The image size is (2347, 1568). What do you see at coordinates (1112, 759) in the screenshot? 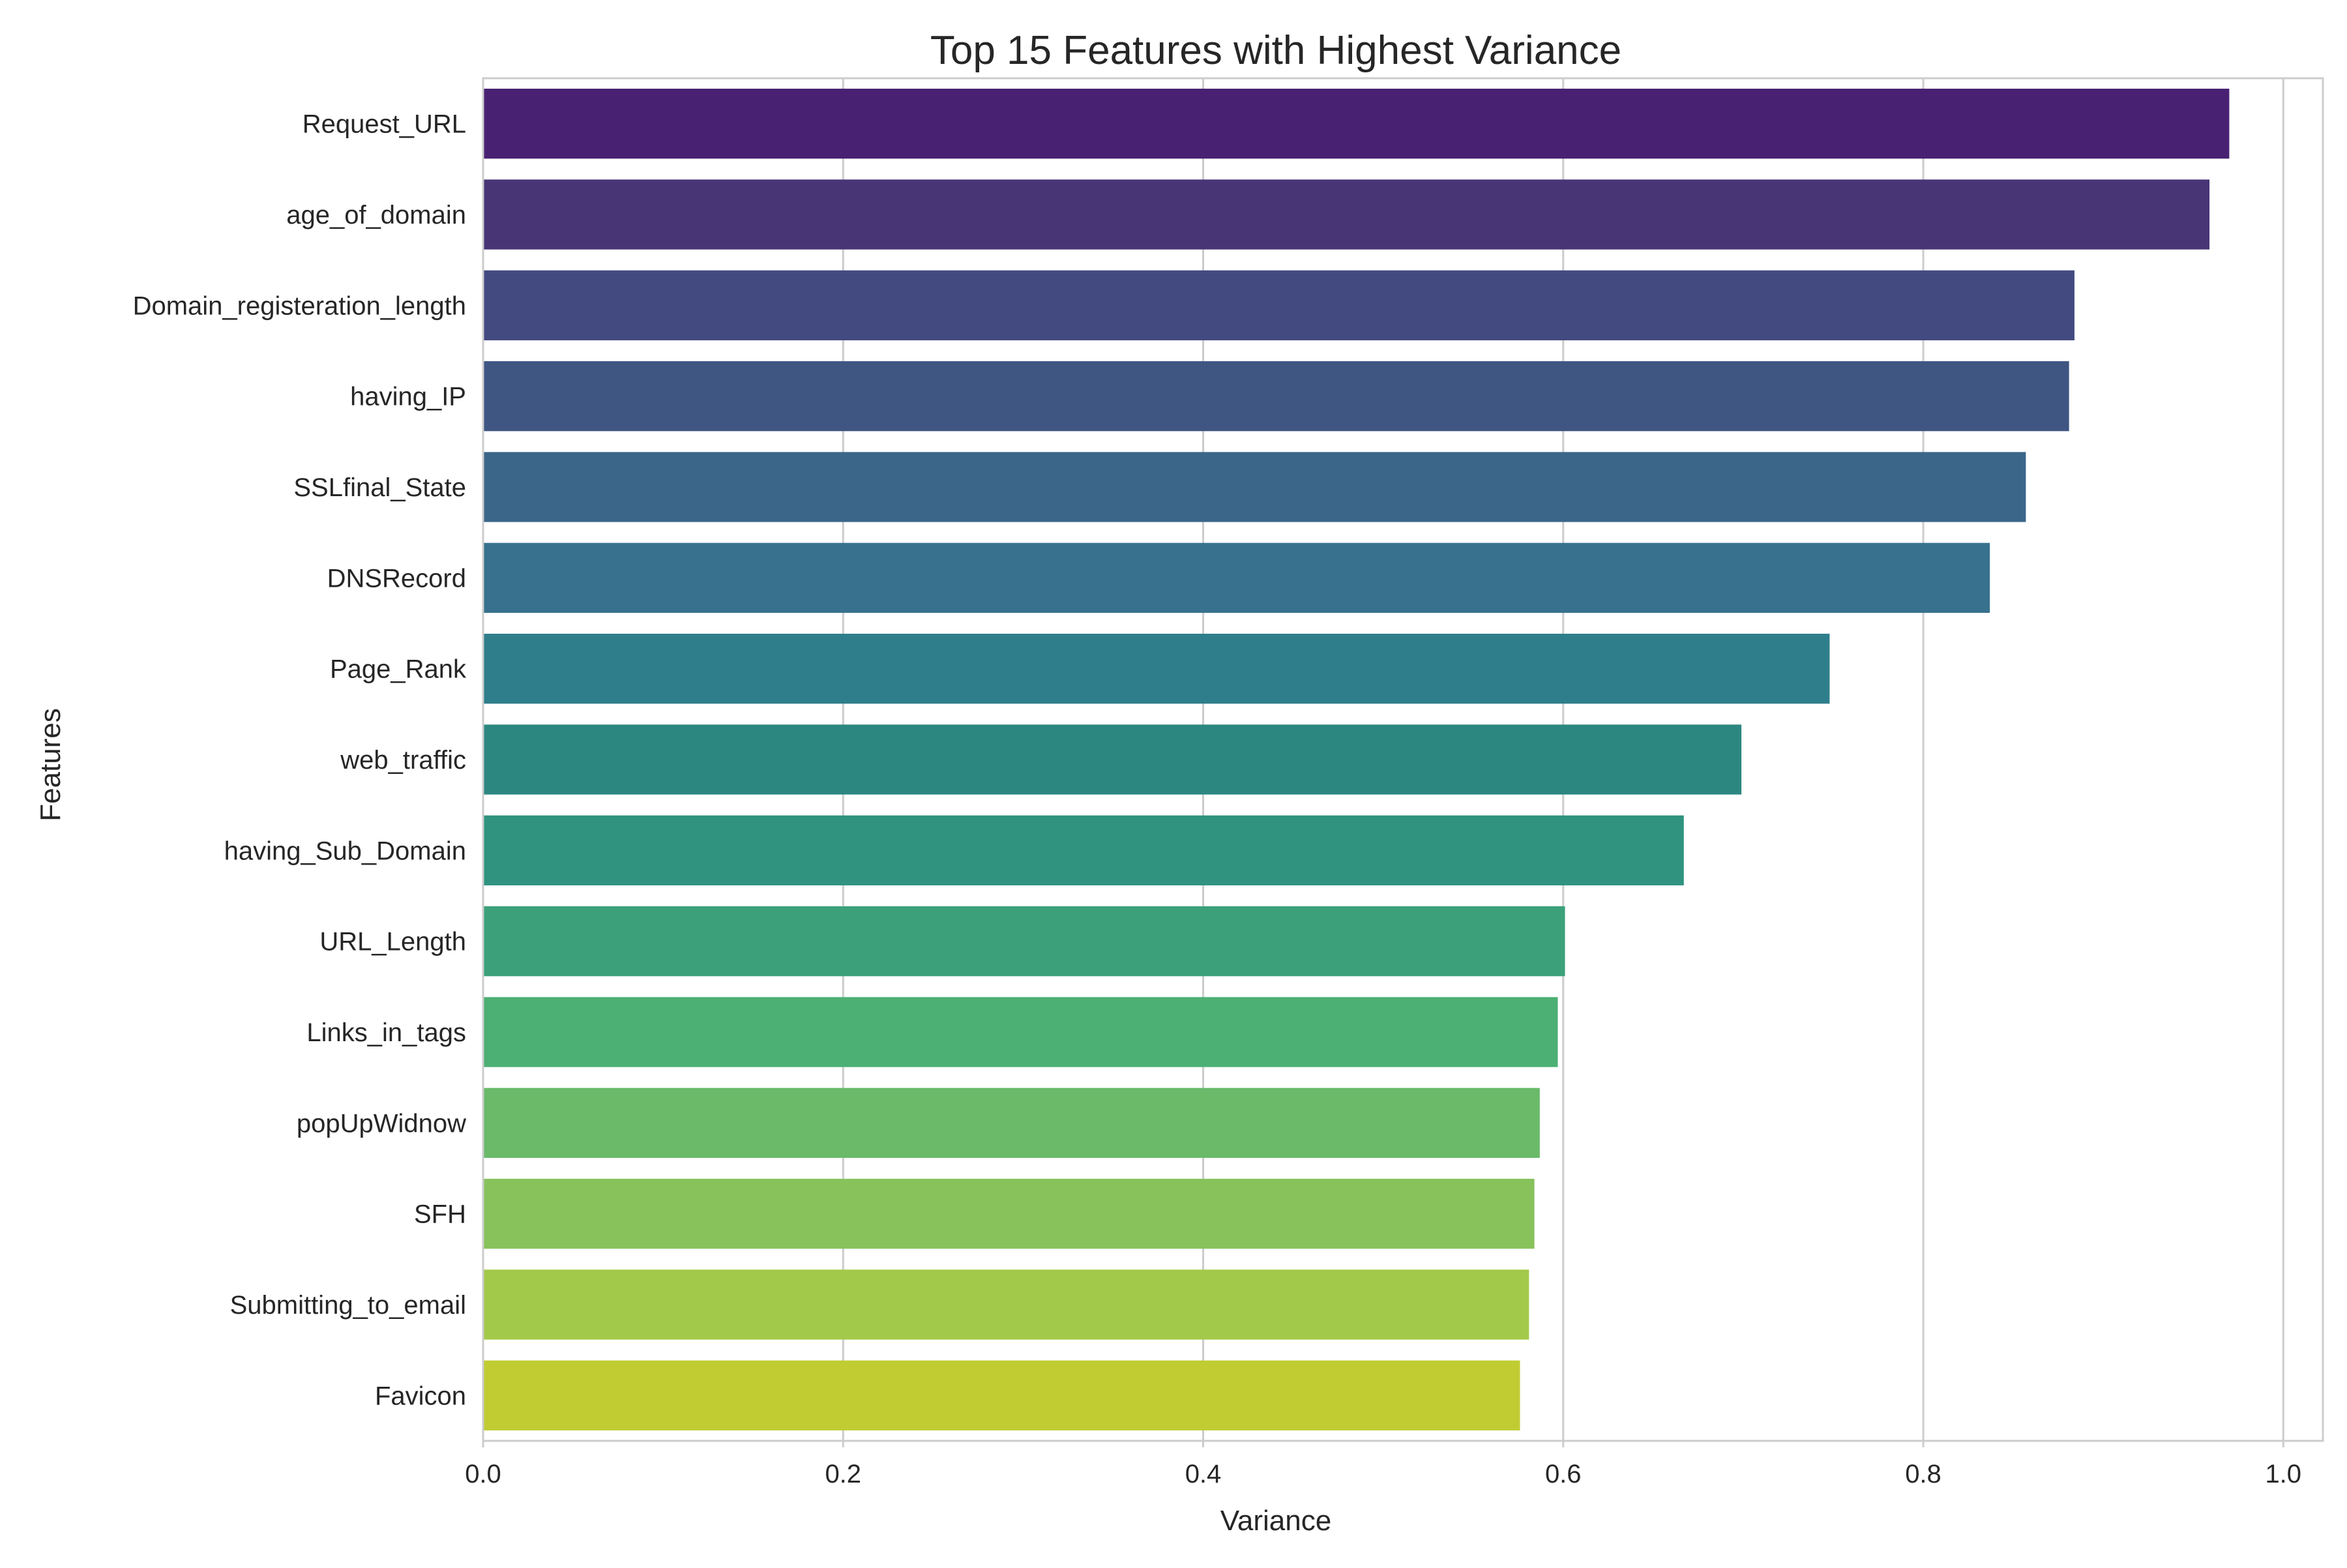
I see `bar-web-traffic` at bounding box center [1112, 759].